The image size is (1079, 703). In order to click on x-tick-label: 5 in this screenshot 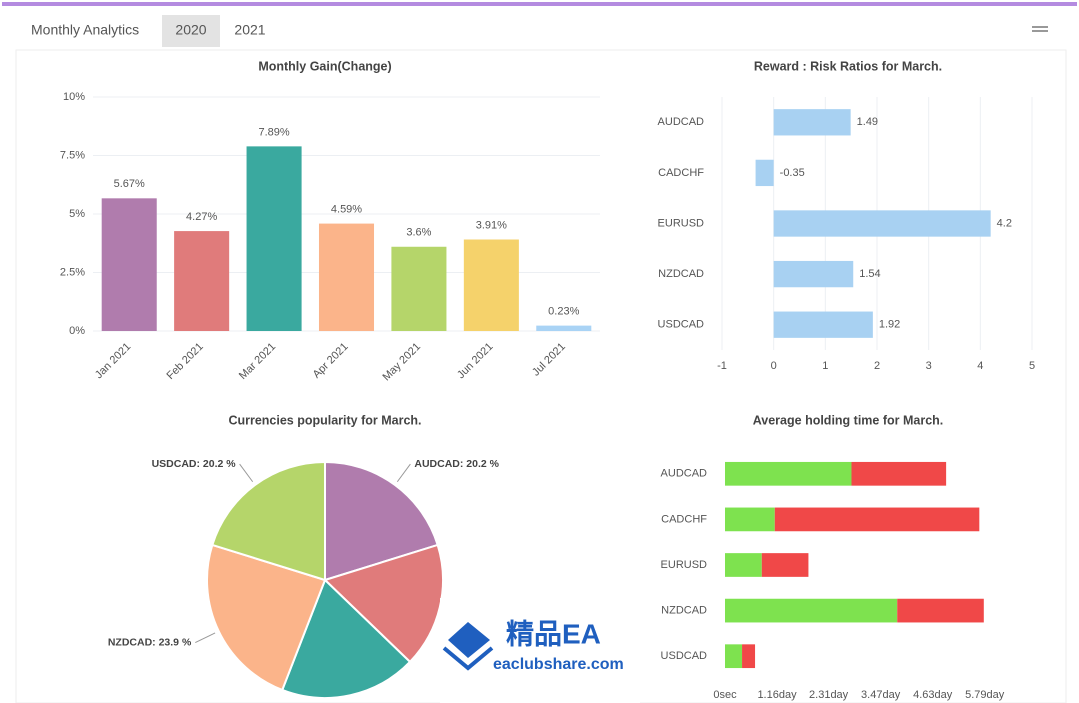, I will do `click(1032, 366)`.